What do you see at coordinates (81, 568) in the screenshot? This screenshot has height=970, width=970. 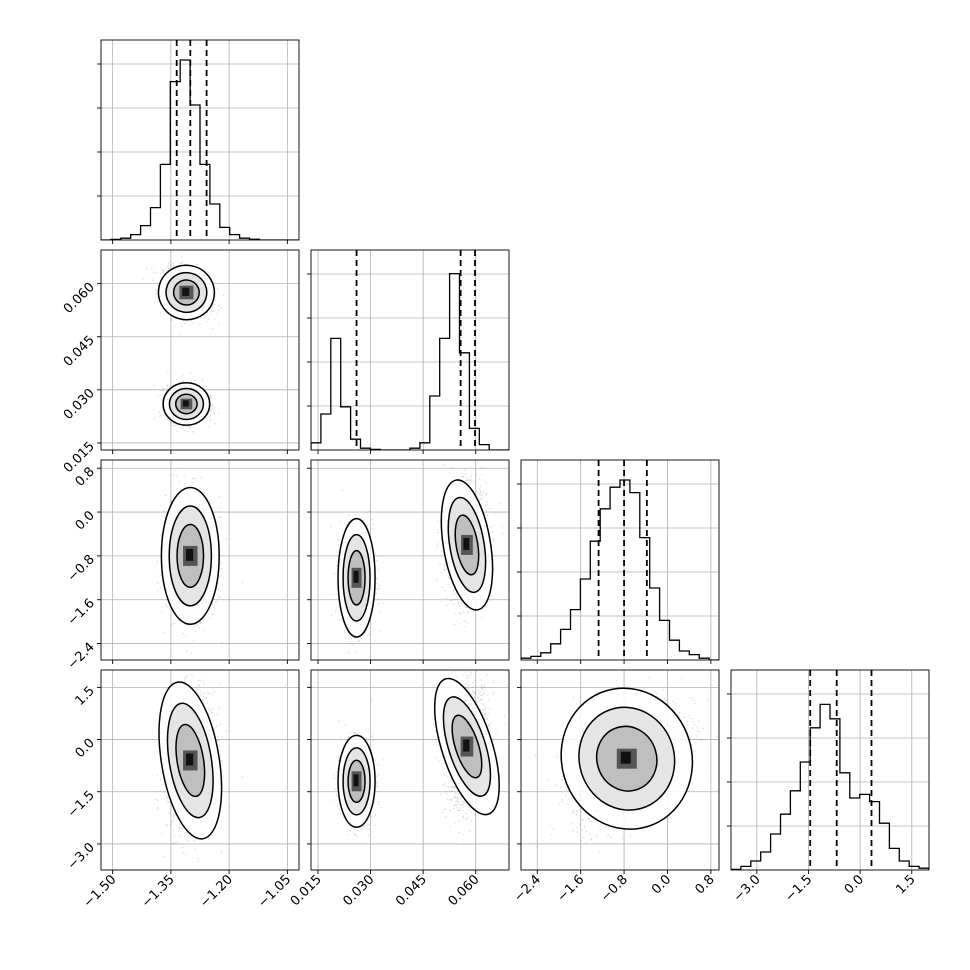 I see `y-tick-label: −0.8` at bounding box center [81, 568].